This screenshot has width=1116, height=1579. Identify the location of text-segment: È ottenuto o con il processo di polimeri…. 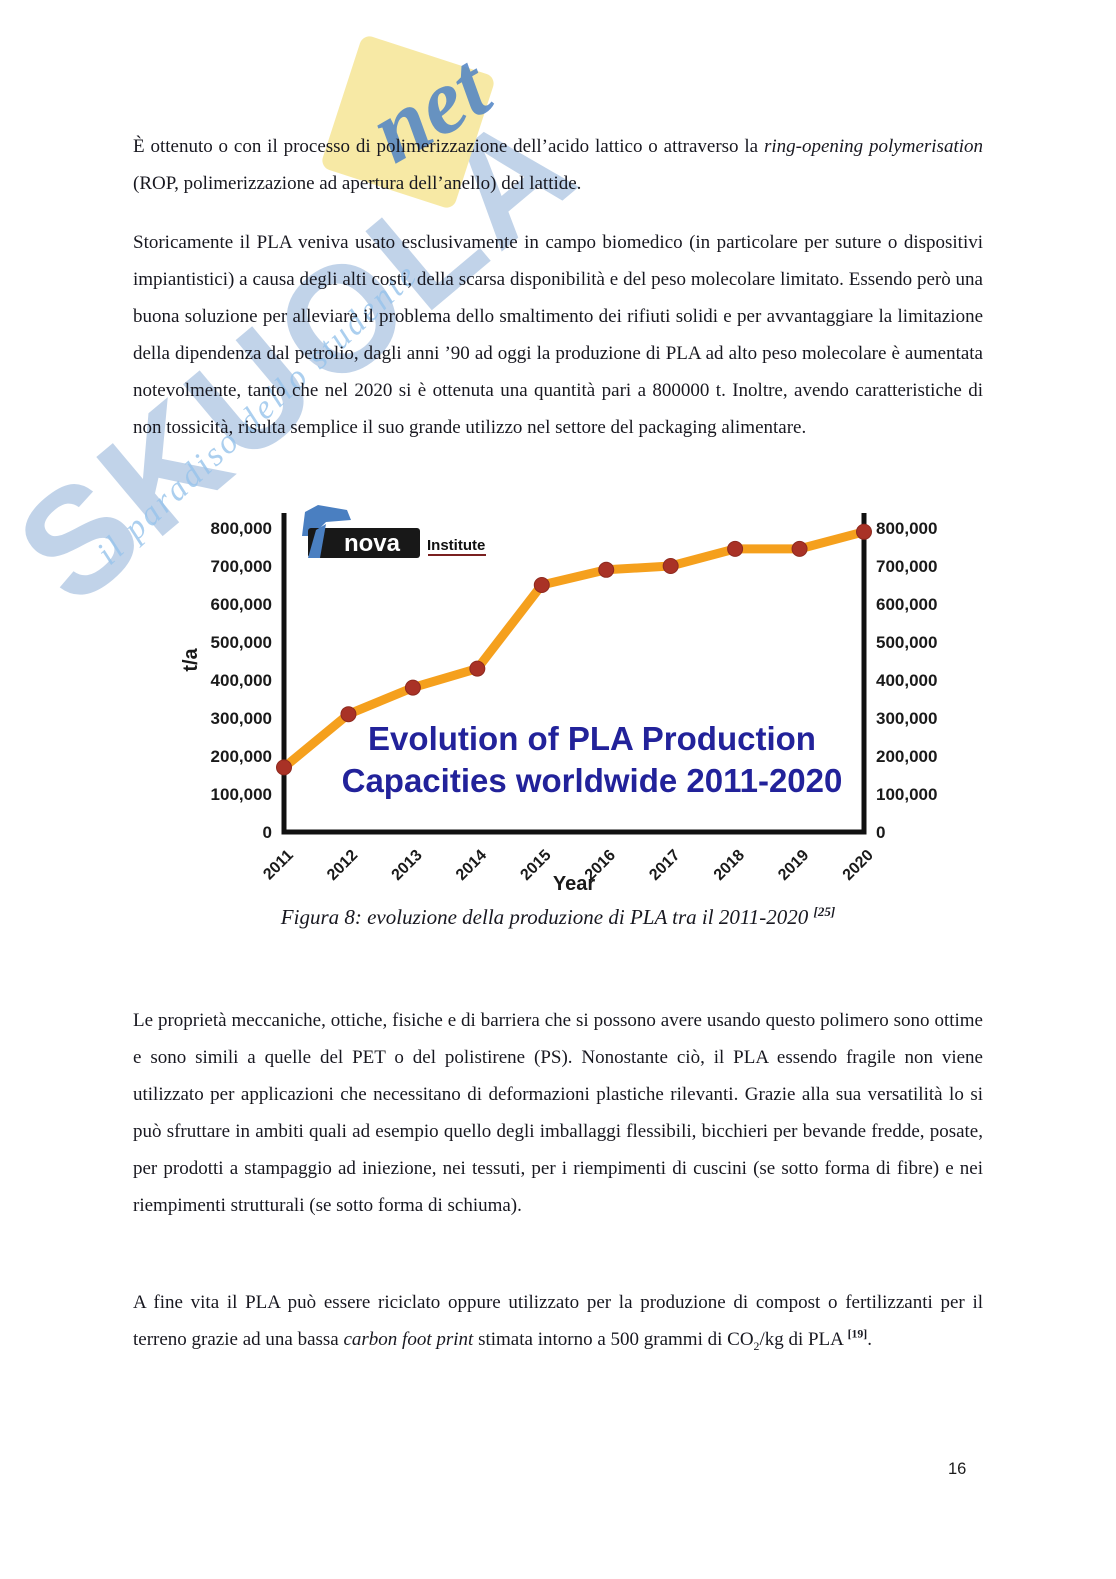
(448, 146).